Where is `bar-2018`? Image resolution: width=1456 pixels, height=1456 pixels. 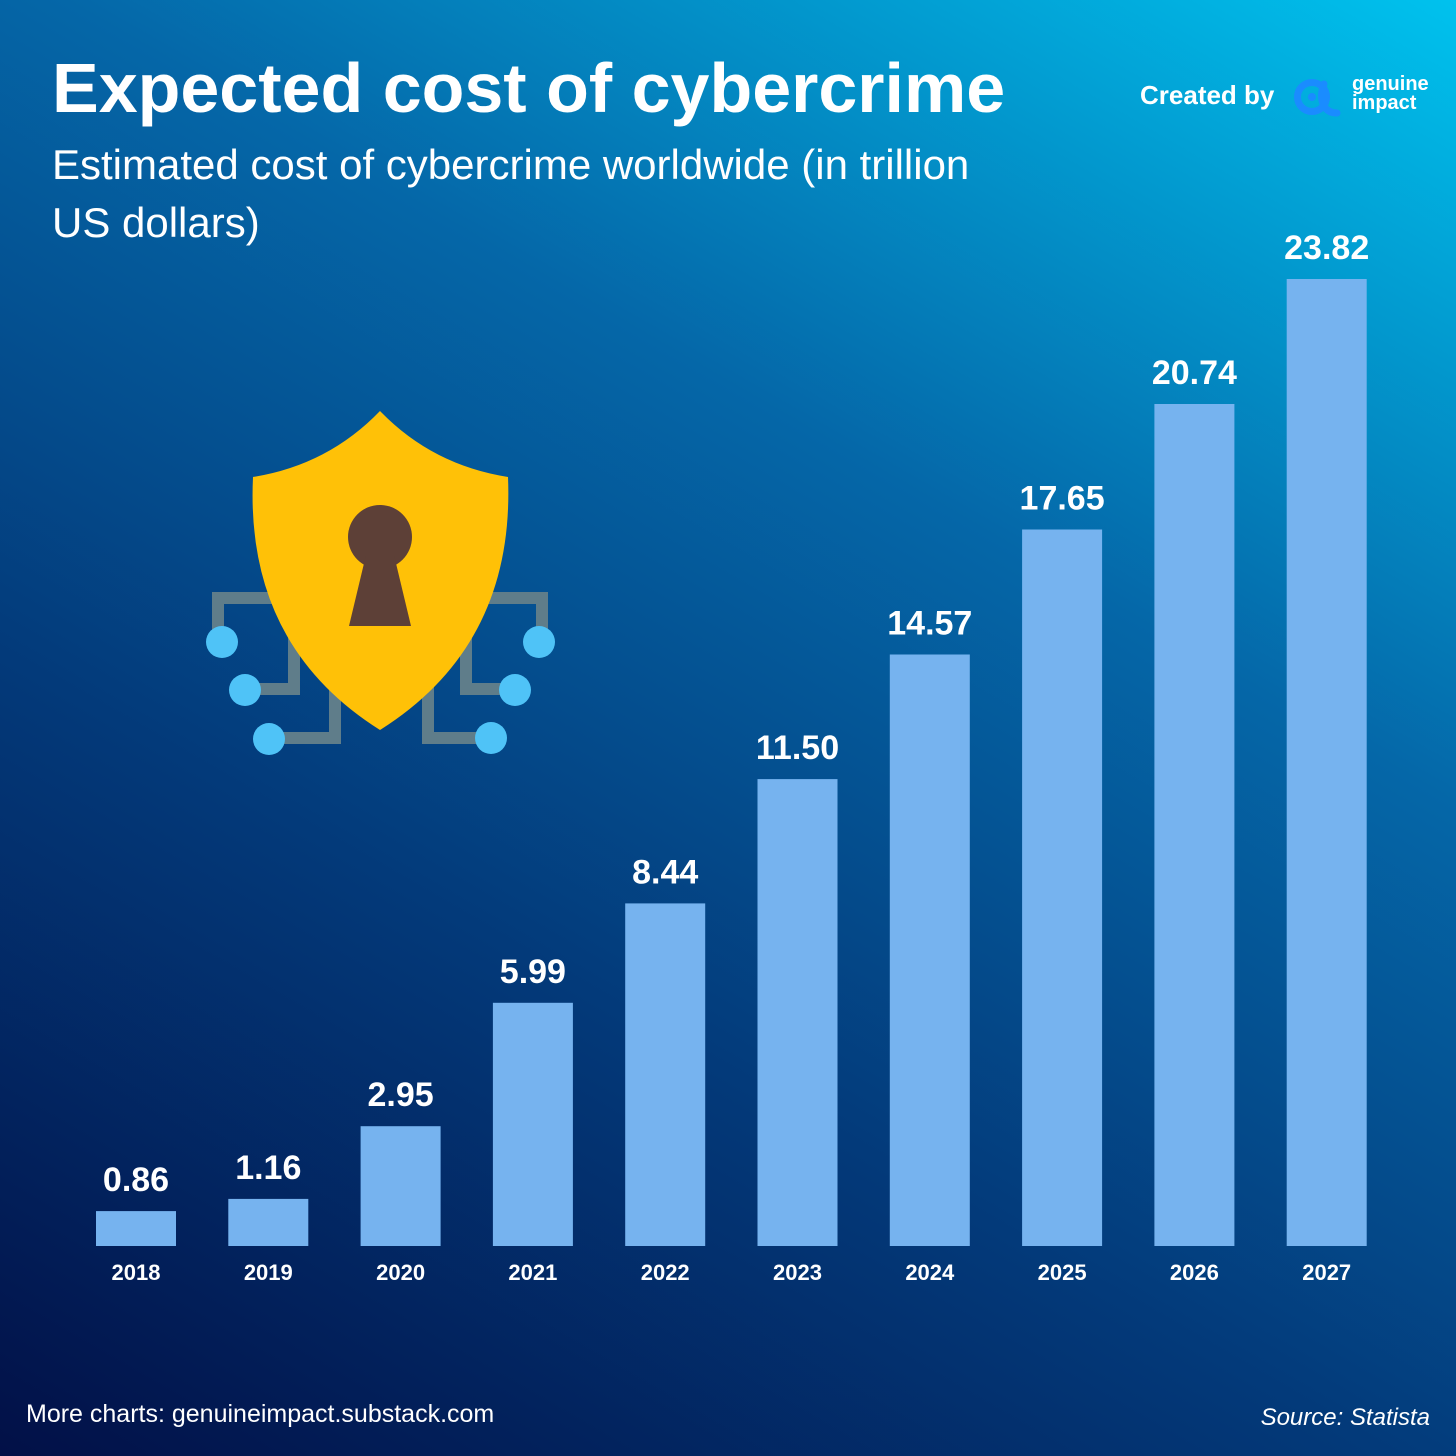 bar-2018 is located at coordinates (136, 1228).